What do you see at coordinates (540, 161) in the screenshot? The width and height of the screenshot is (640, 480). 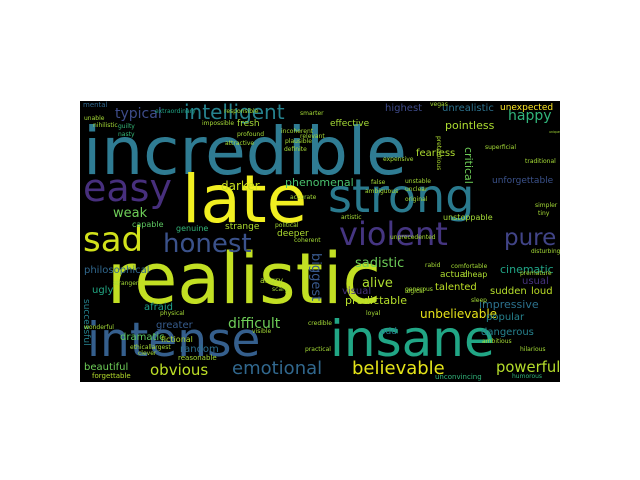 I see `word-traditional: traditional` at bounding box center [540, 161].